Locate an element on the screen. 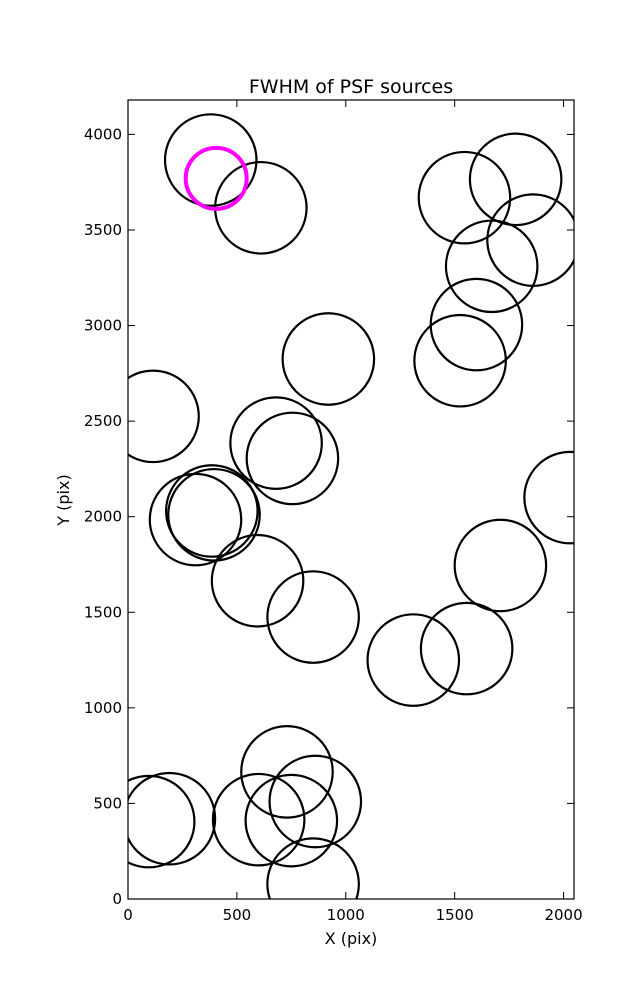  y-tick-label: 500 is located at coordinates (107, 803).